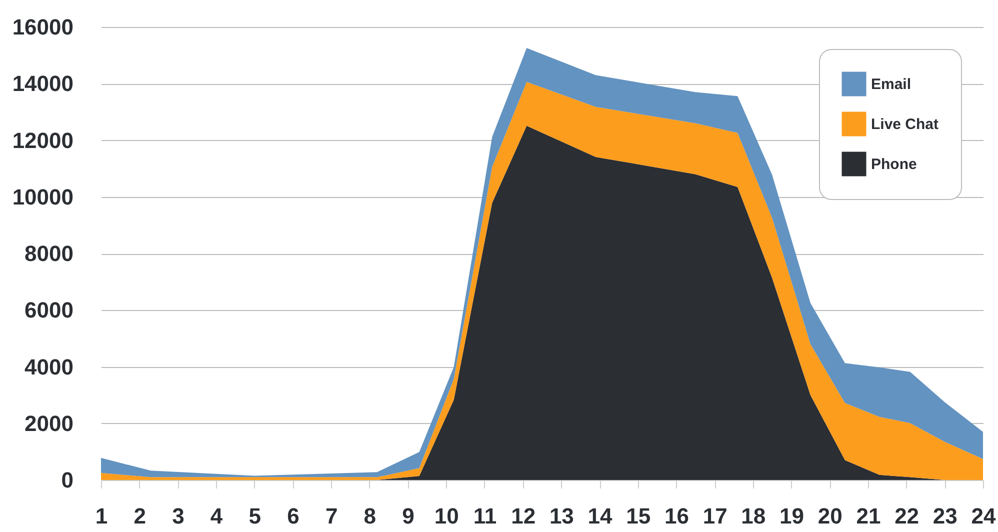  I want to click on legend-label: Live Chat, so click(905, 124).